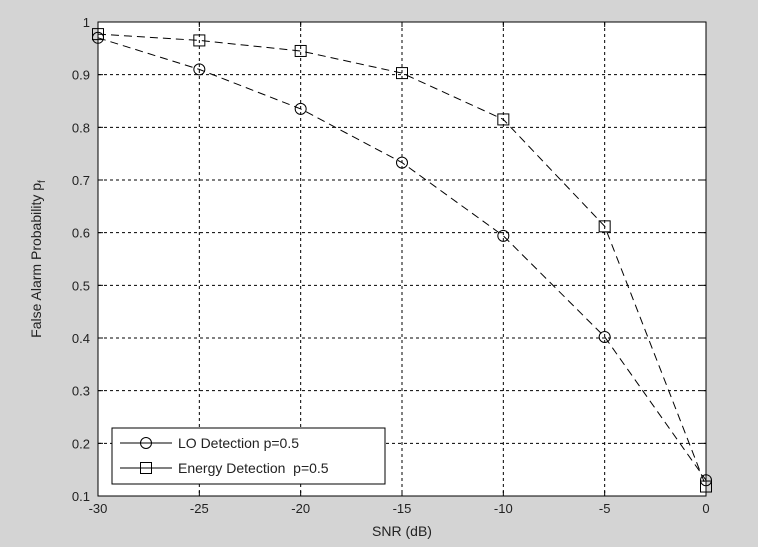 The width and height of the screenshot is (758, 547). I want to click on y-tick-label: 0.4, so click(81, 338).